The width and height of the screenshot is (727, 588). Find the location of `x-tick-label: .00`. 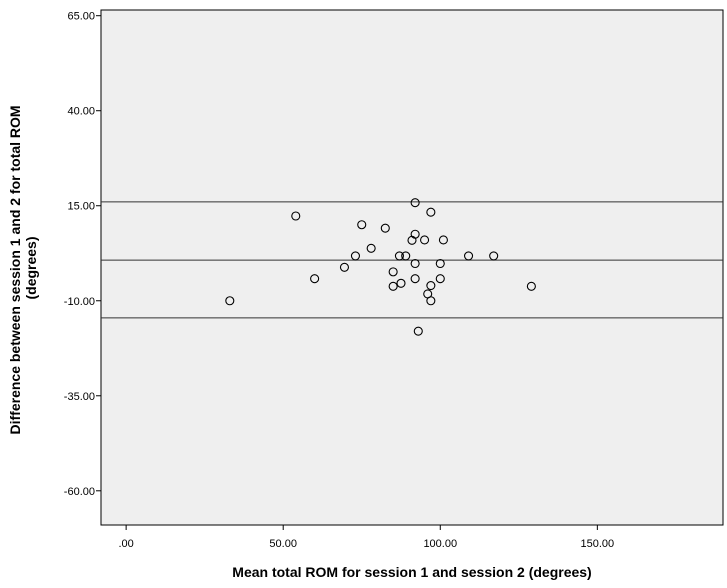

x-tick-label: .00 is located at coordinates (125, 544).